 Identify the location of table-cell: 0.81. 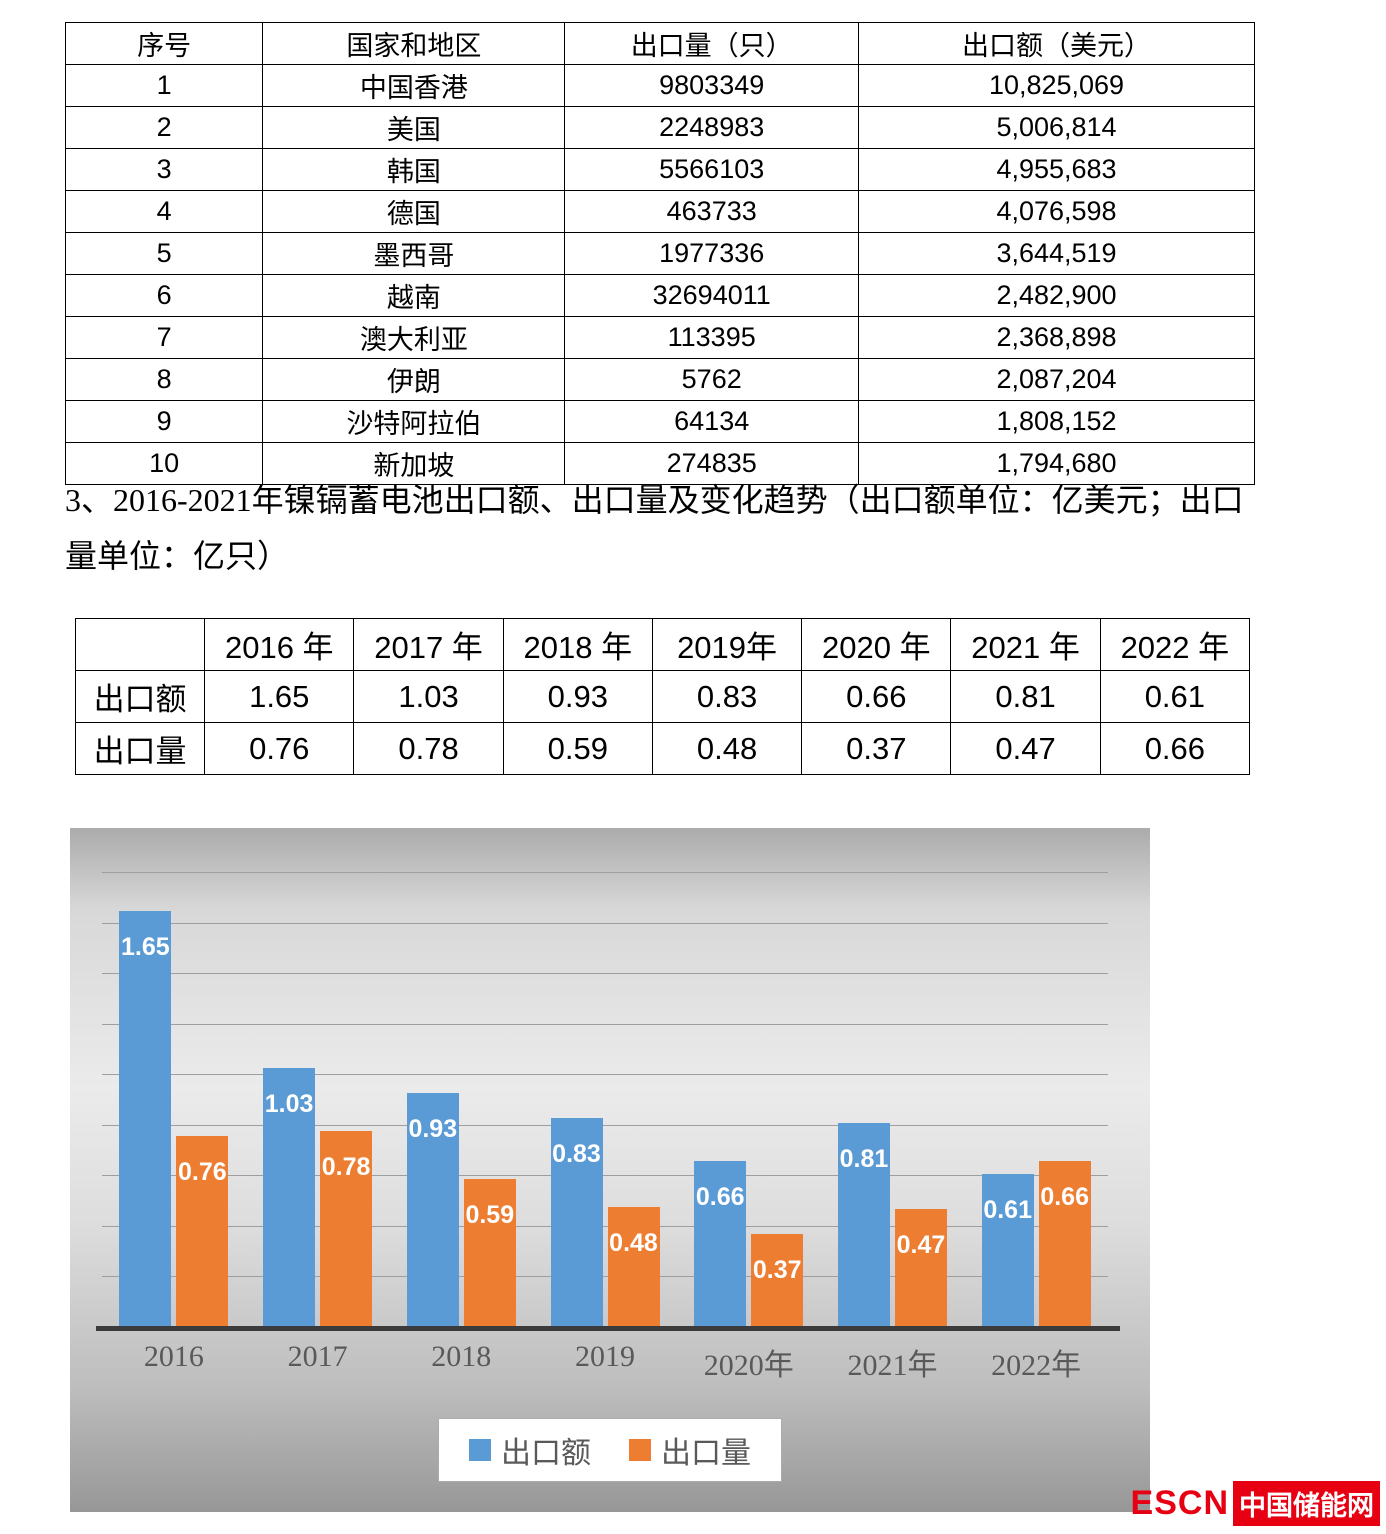
(1025, 696).